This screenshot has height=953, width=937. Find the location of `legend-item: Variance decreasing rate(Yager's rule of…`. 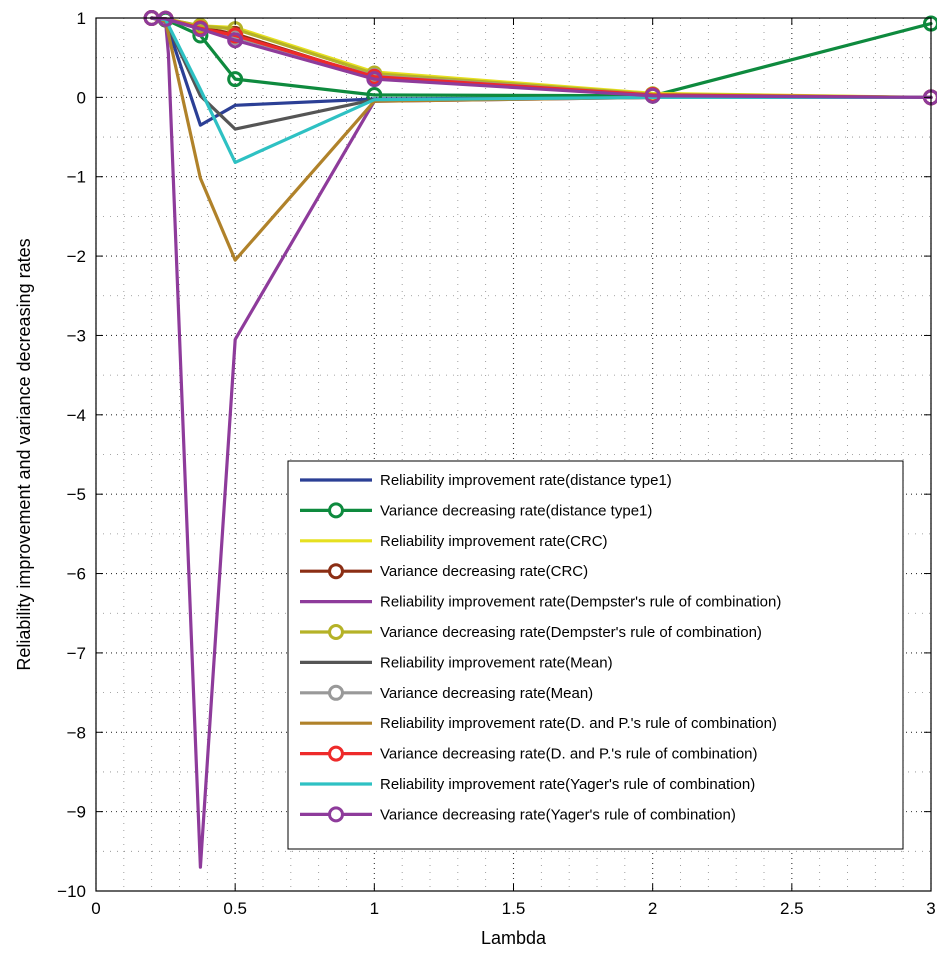

legend-item: Variance decreasing rate(Yager's rule of… is located at coordinates (518, 814).